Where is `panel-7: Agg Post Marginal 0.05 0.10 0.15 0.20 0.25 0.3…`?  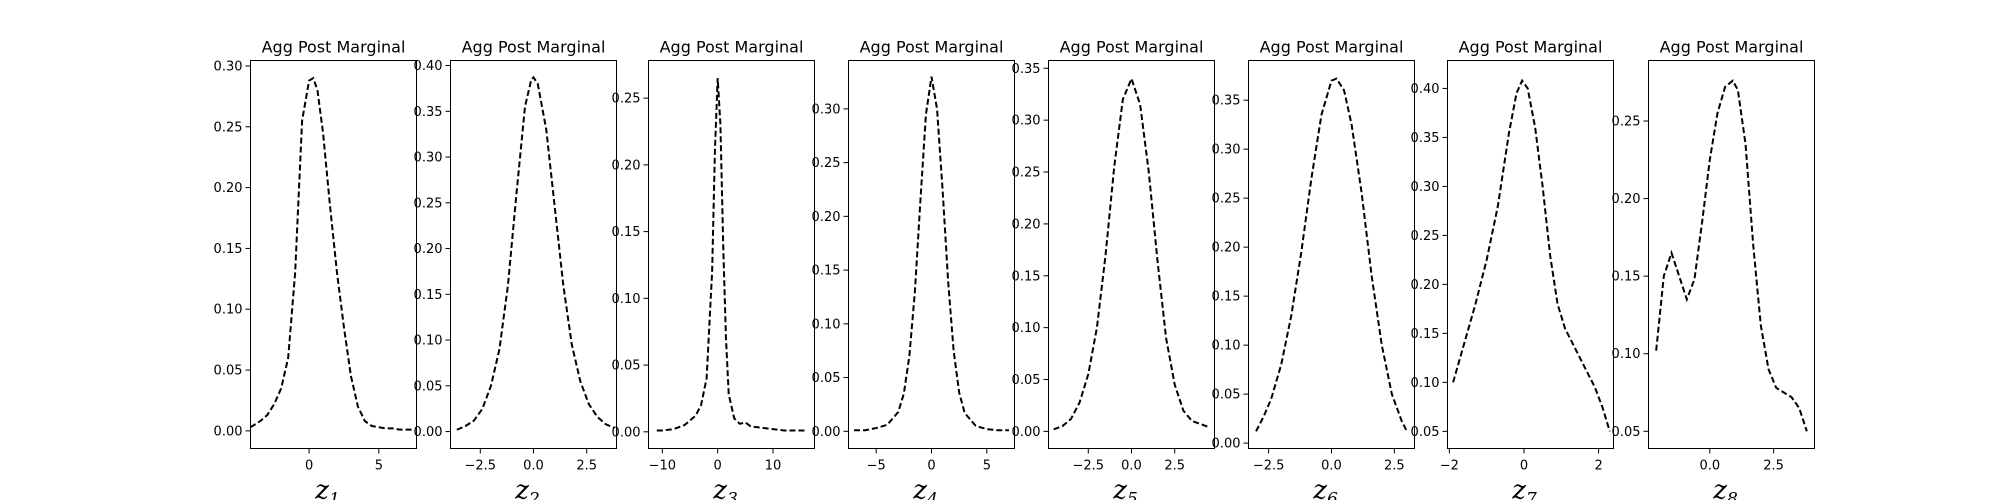
panel-7: Agg Post Marginal 0.05 0.10 0.15 0.20 0.25 0.3… is located at coordinates (1512, 269).